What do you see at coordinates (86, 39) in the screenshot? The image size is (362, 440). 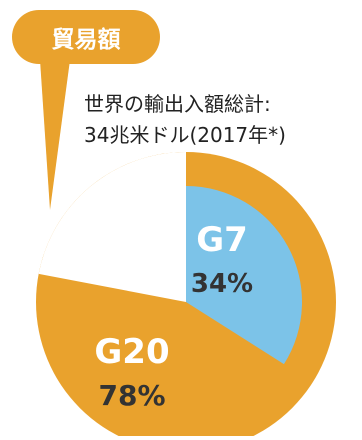 I see `trade-badge-label: 貿易額` at bounding box center [86, 39].